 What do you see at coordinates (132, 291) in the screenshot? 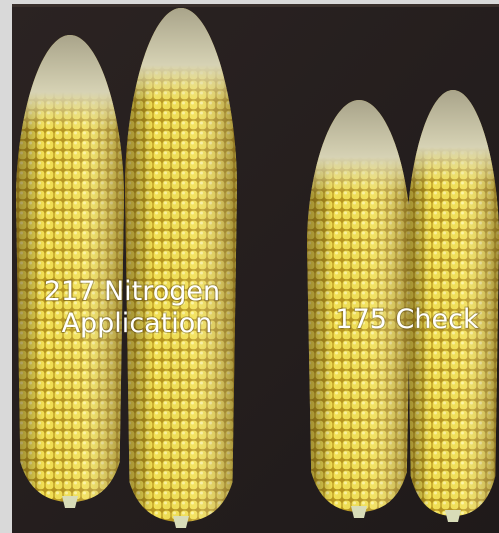
I see `label-left-1: 217 Nitrogen` at bounding box center [132, 291].